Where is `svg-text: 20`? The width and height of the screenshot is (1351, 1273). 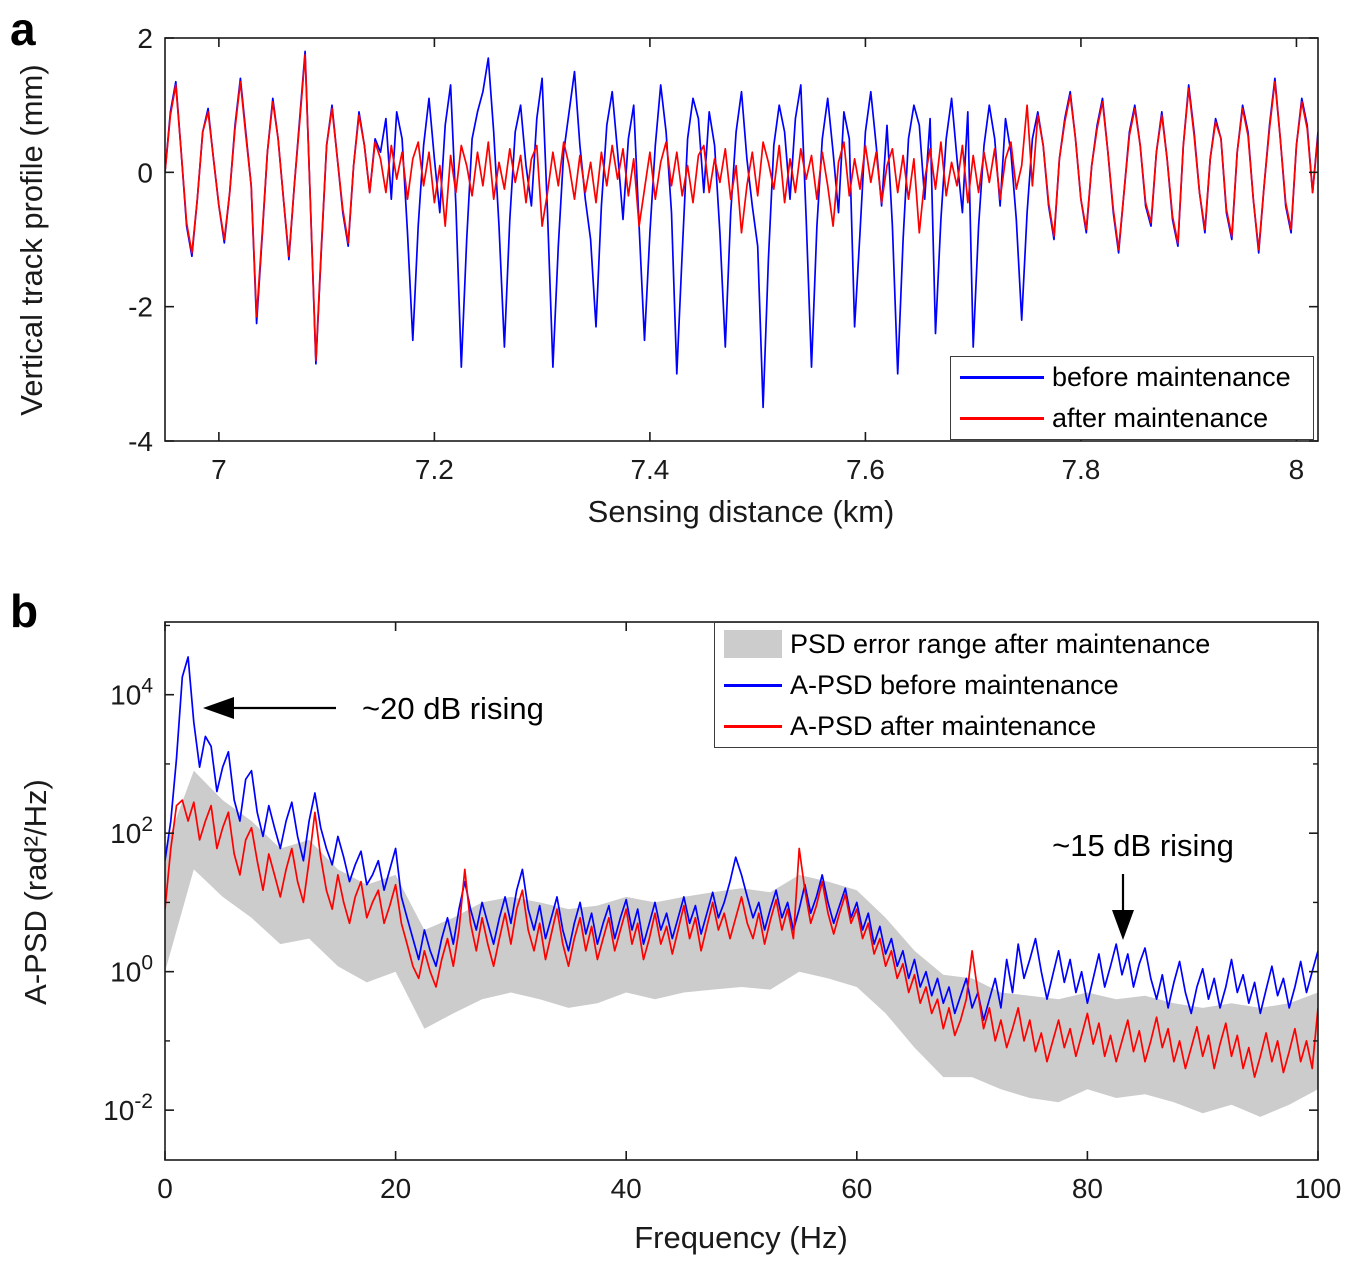
svg-text: 20 is located at coordinates (395, 1188).